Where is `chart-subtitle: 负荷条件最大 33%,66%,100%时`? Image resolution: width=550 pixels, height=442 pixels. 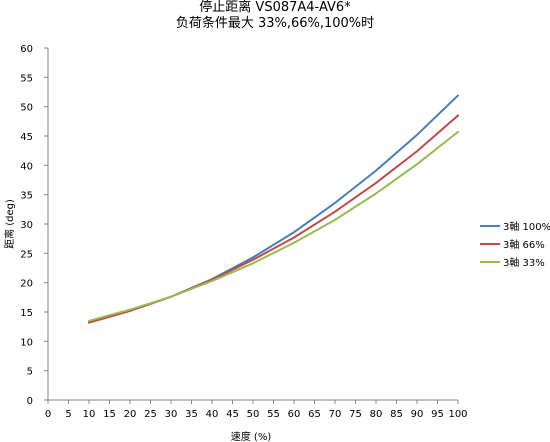 chart-subtitle: 负荷条件最大 33%,66%,100%时 is located at coordinates (275, 23).